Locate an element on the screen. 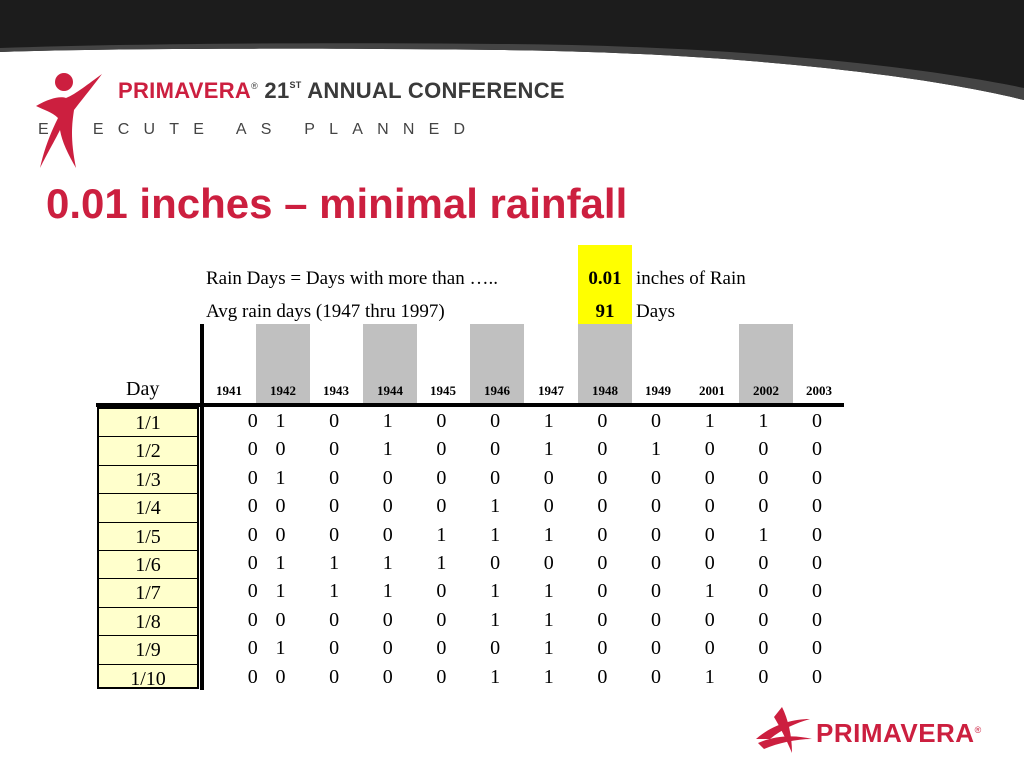 The height and width of the screenshot is (768, 1024). table-vertical-rule is located at coordinates (202, 507).